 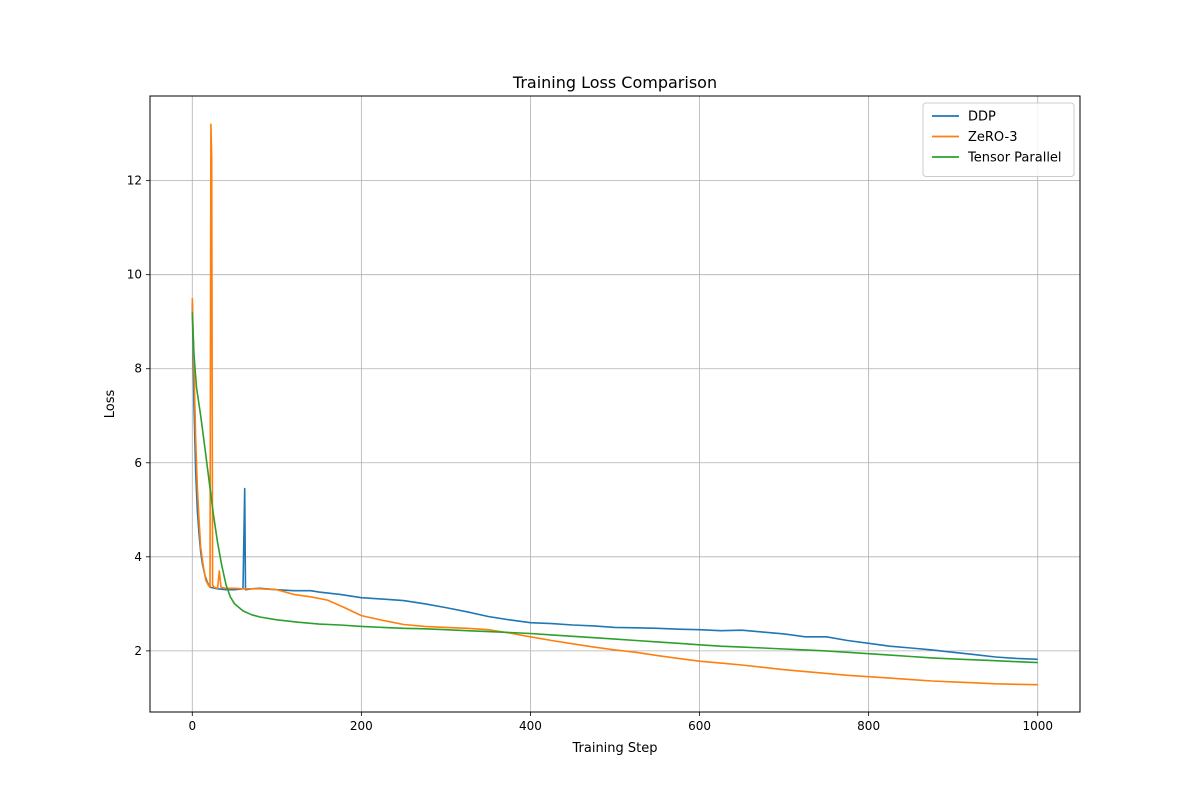 I want to click on x-axis-label: Training Step, so click(x=614, y=748).